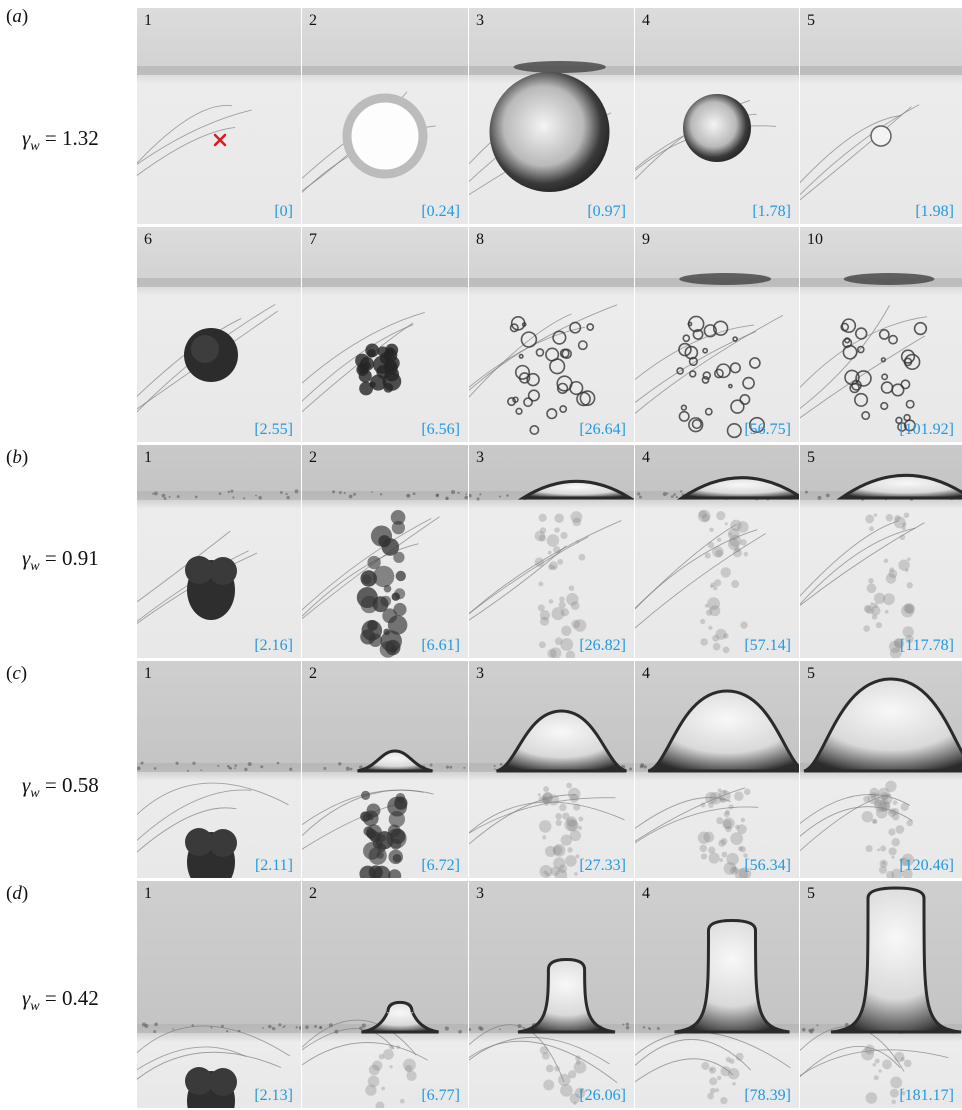 The image size is (962, 1110). I want to click on image-frame: 5 [120.46], so click(881, 769).